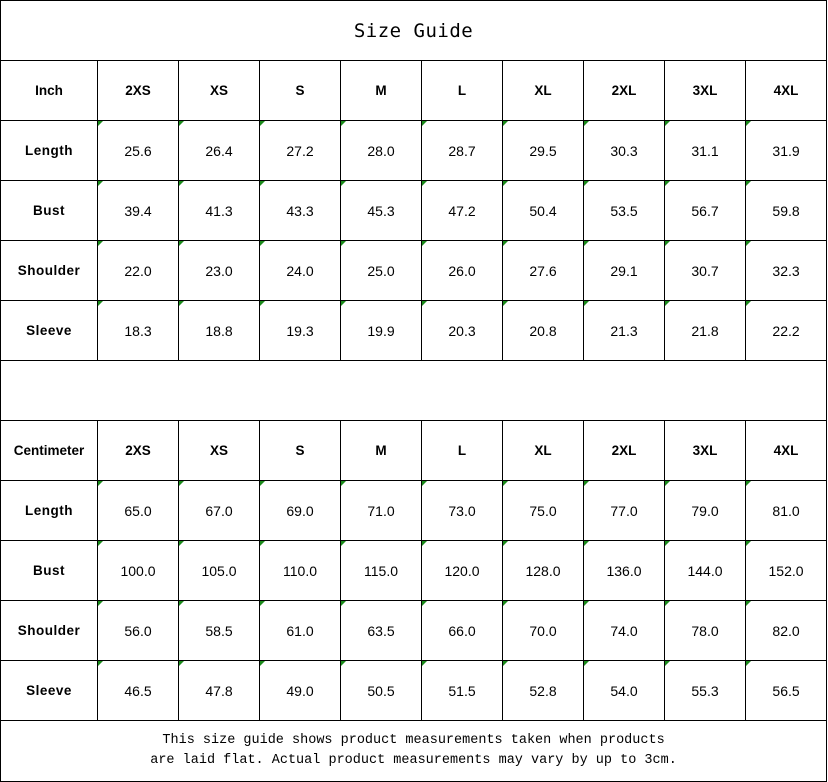 The image size is (828, 782). Describe the element at coordinates (543, 150) in the screenshot. I see `measurement-cell: 29.5` at that location.